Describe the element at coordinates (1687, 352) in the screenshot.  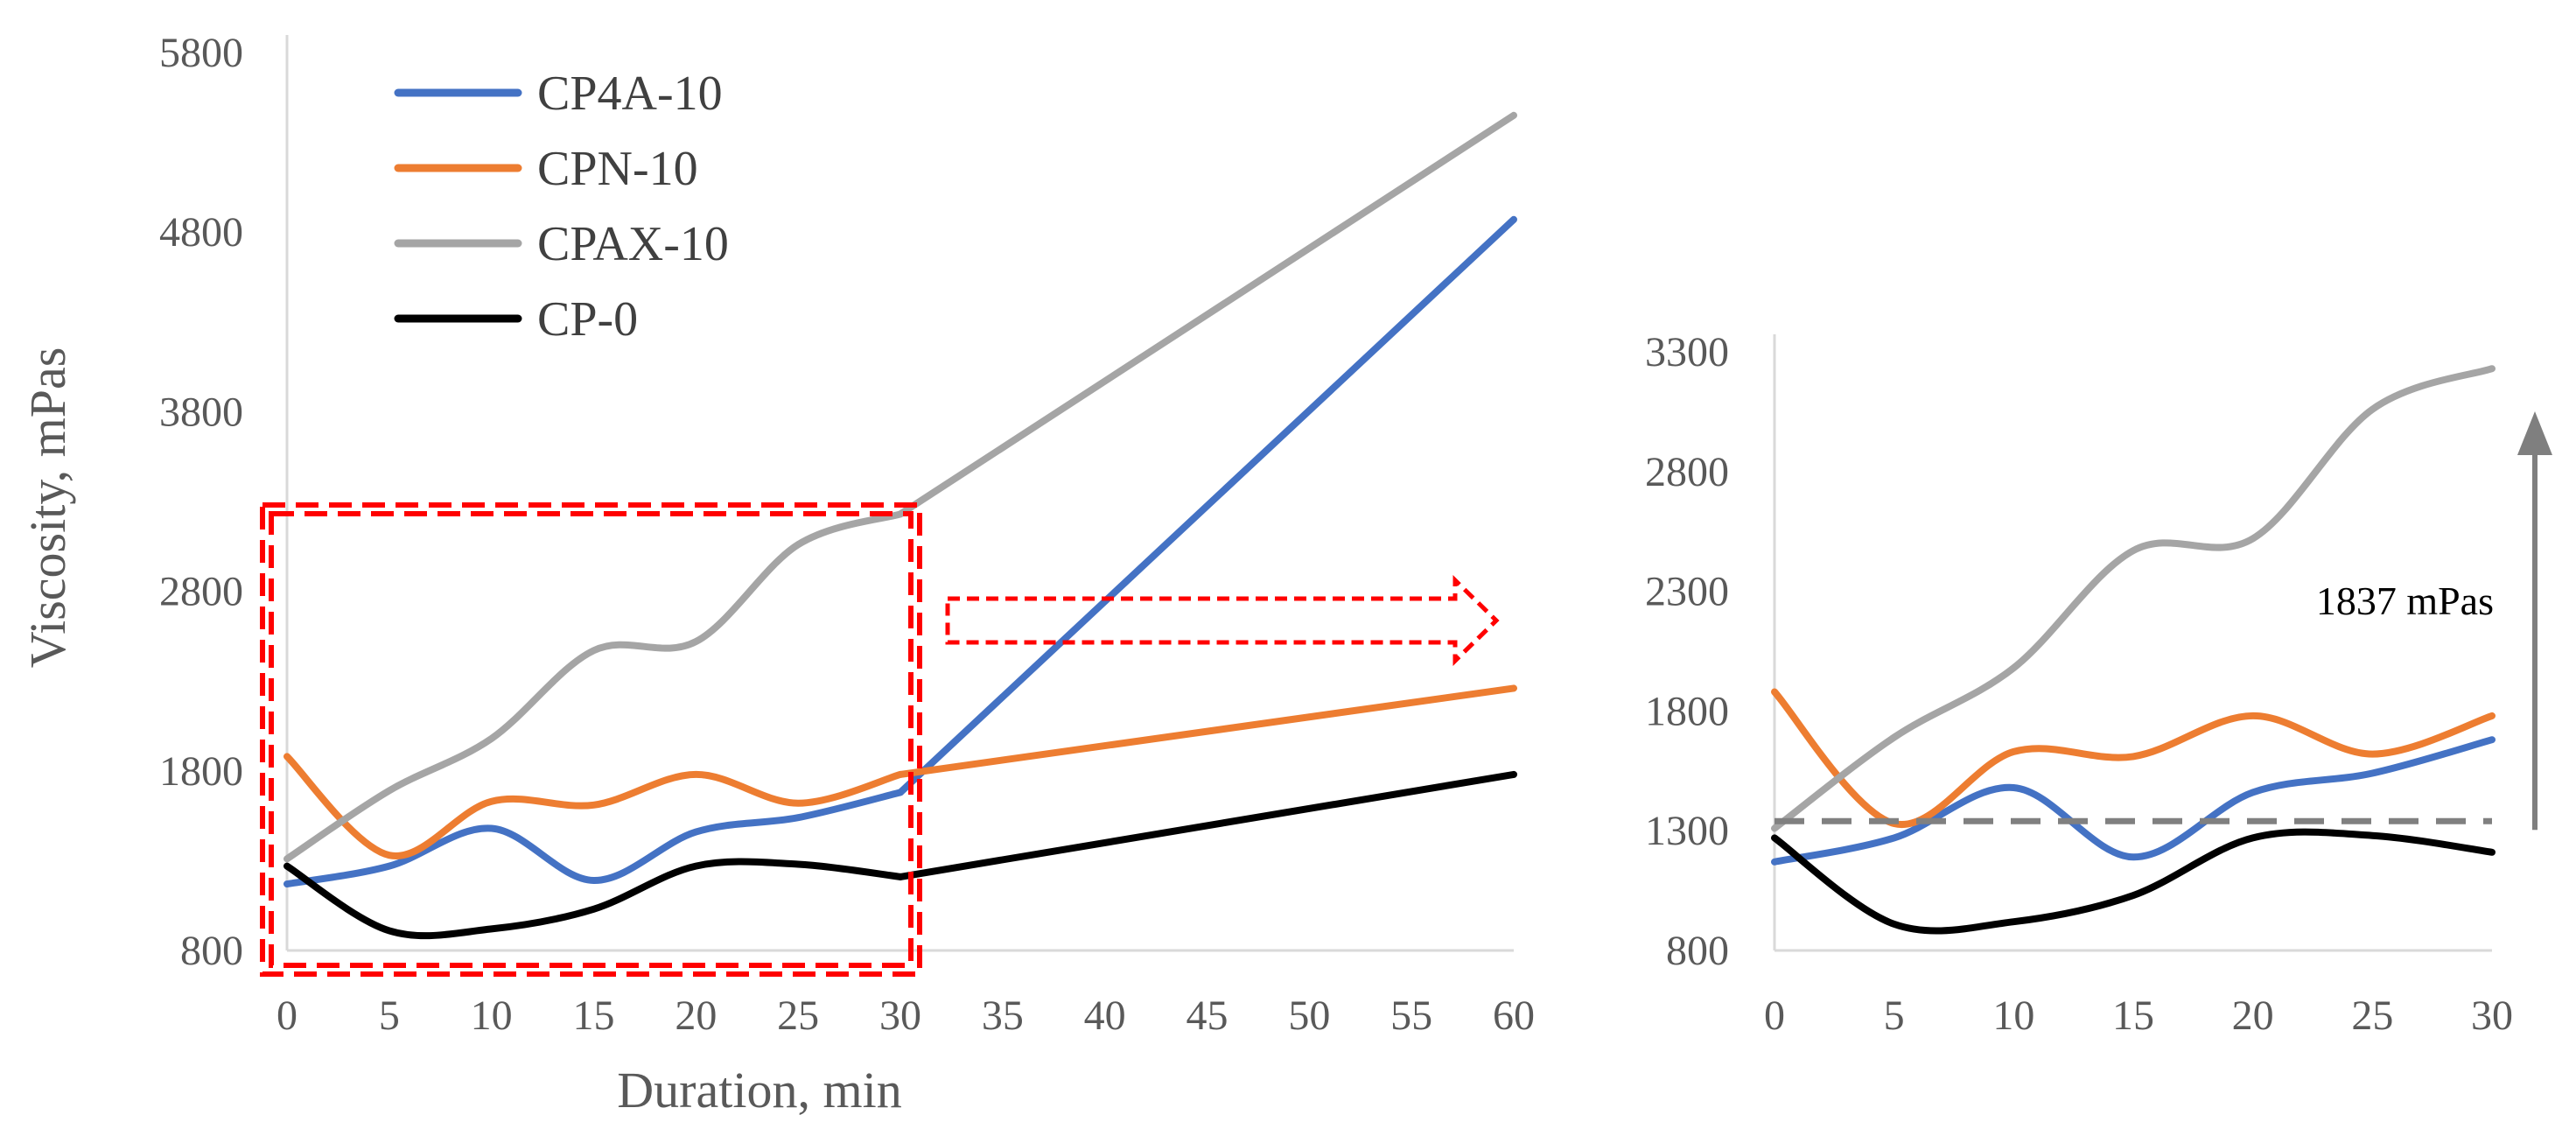
I see `y-tick-label: 3300` at that location.